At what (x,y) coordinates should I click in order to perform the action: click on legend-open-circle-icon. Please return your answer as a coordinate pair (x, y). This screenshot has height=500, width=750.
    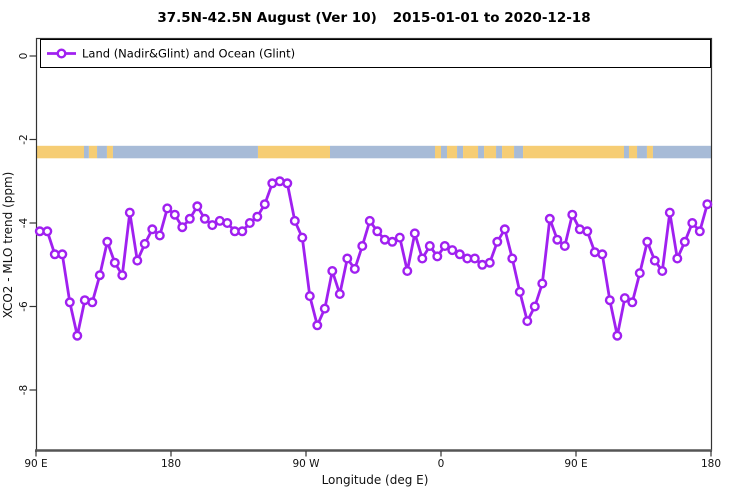
    Looking at the image, I should click on (61, 53).